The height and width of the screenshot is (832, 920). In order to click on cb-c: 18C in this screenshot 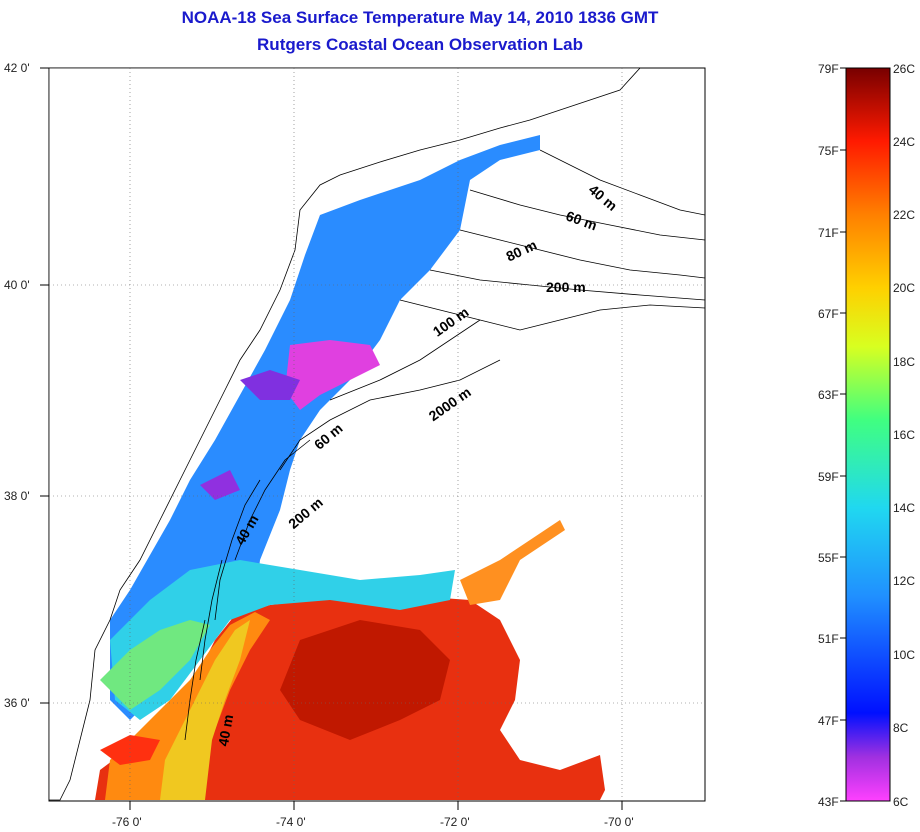, I will do `click(904, 362)`.